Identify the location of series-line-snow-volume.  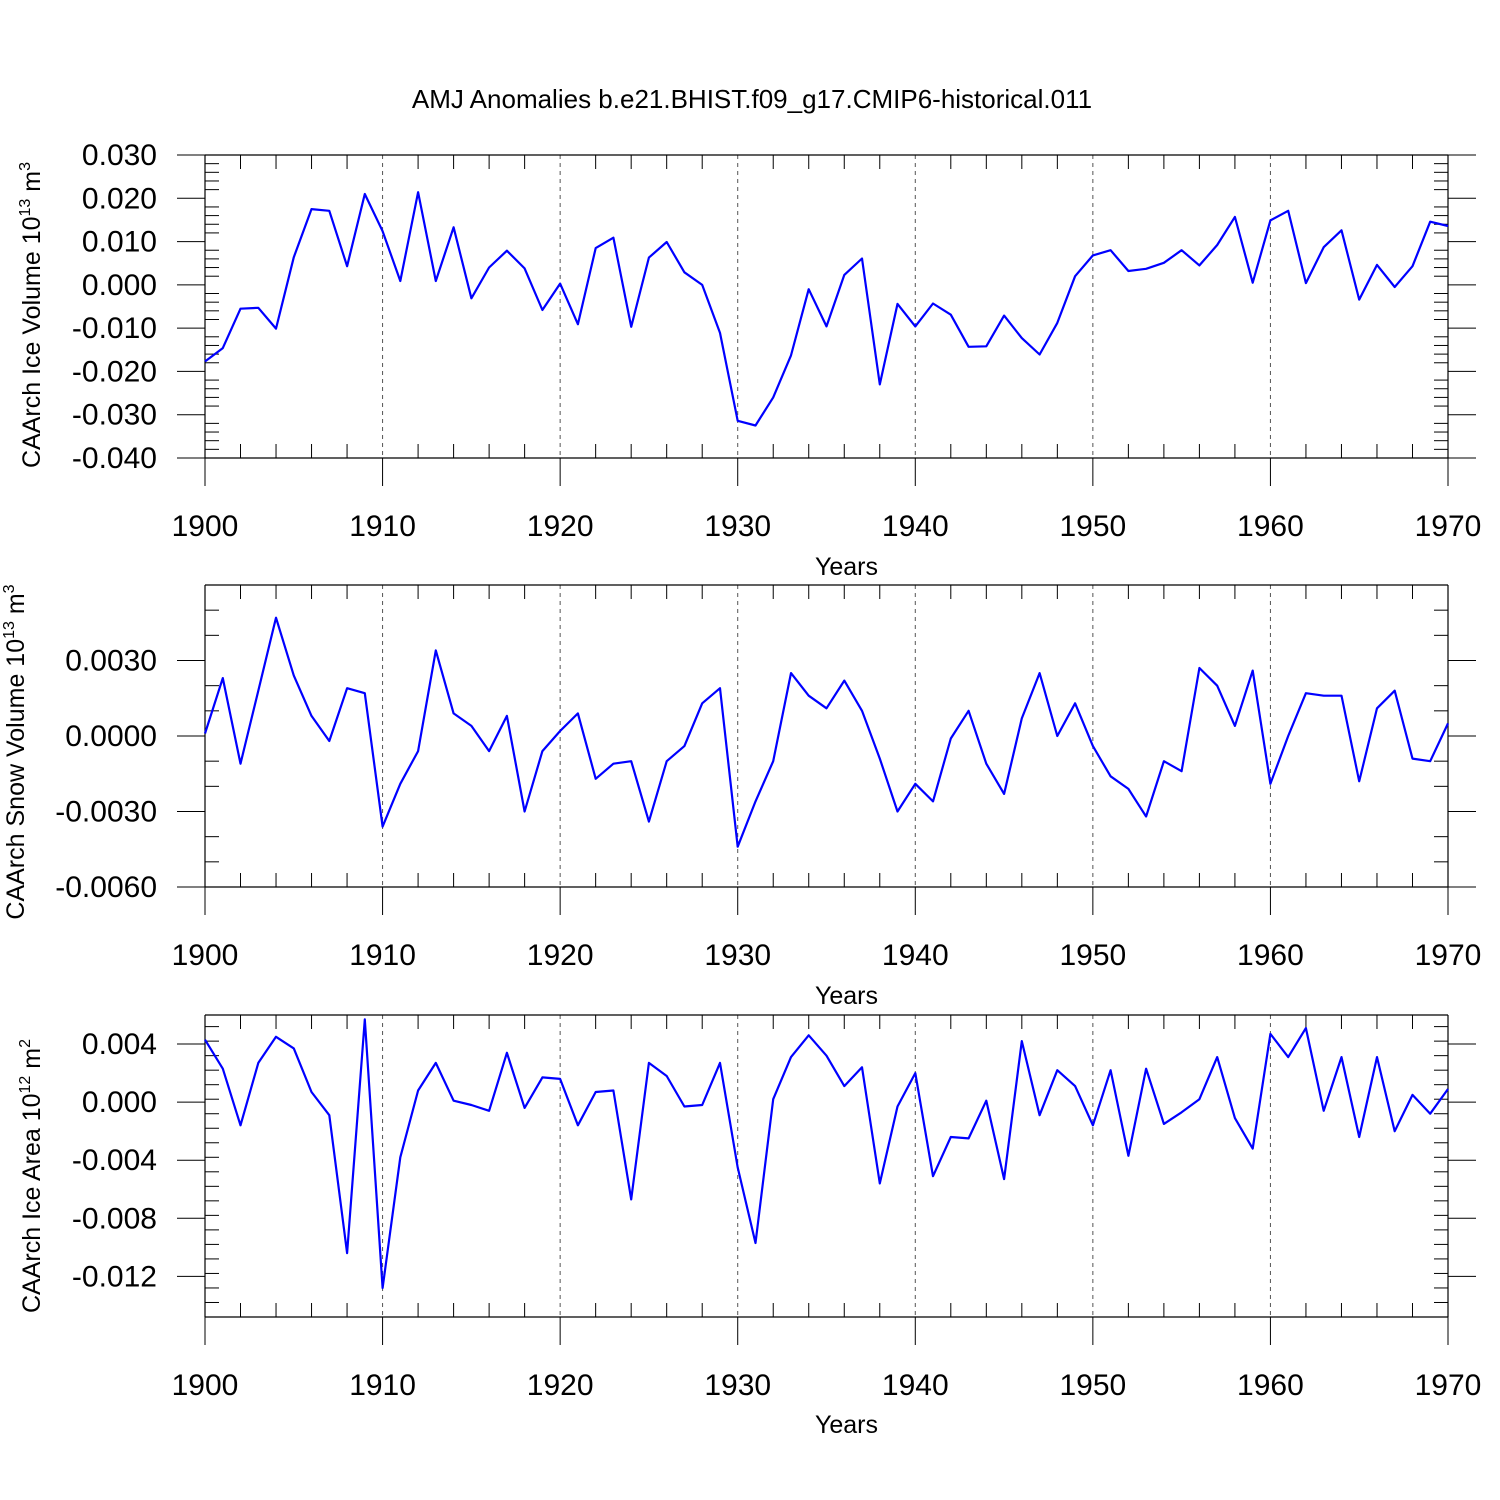
(826, 732).